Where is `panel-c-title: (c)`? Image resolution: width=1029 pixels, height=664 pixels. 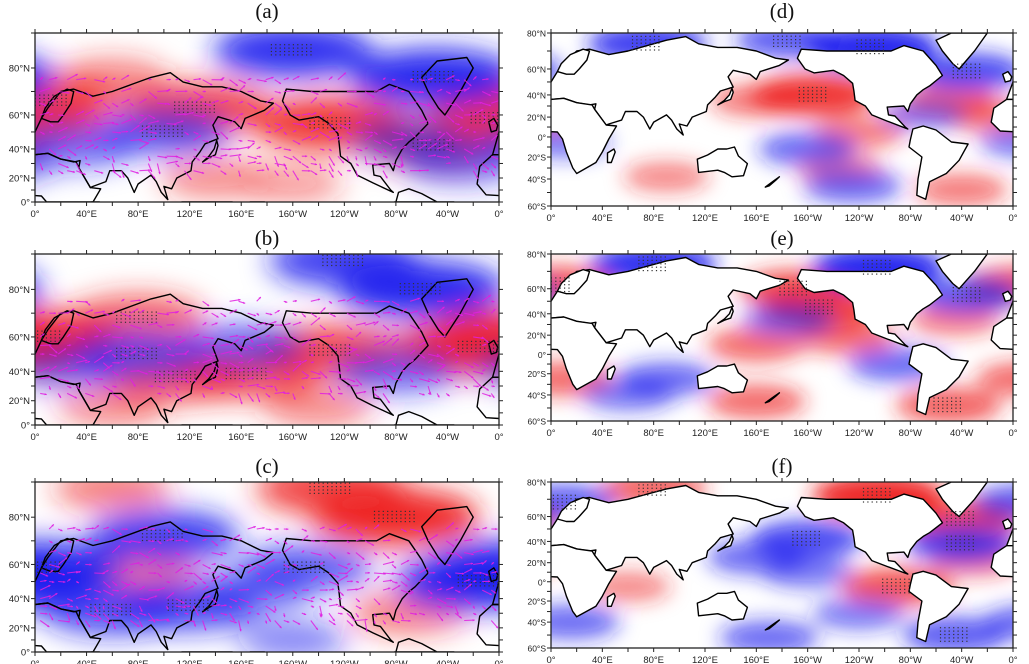
panel-c-title: (c) is located at coordinates (267, 466).